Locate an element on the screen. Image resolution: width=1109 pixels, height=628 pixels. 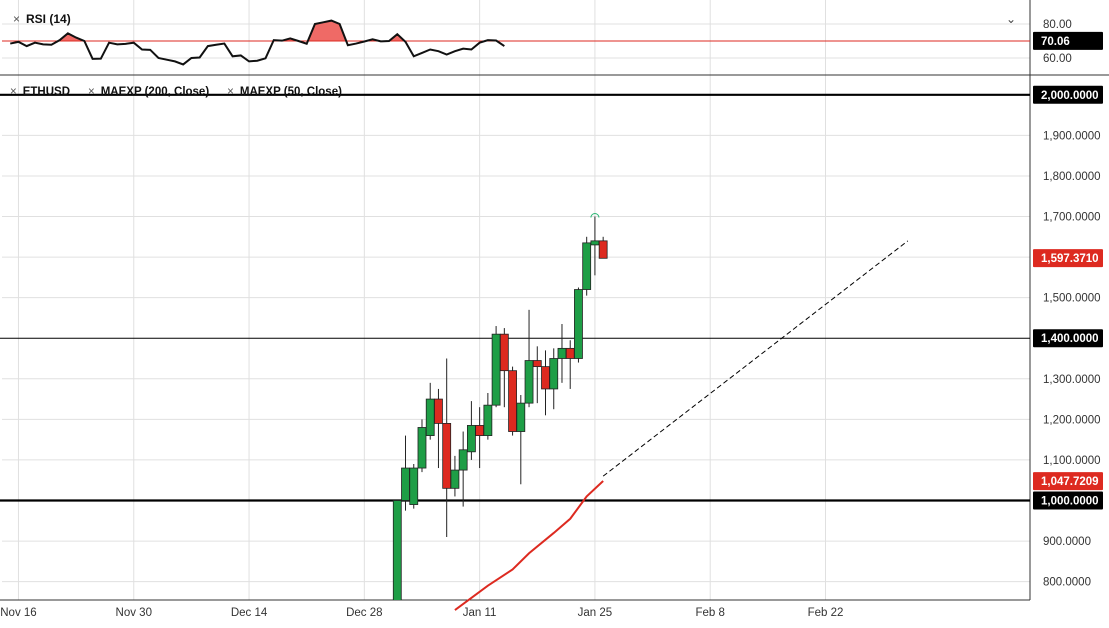
indicator-label-200: MAEXP (200, Close) is located at coordinates (155, 92).